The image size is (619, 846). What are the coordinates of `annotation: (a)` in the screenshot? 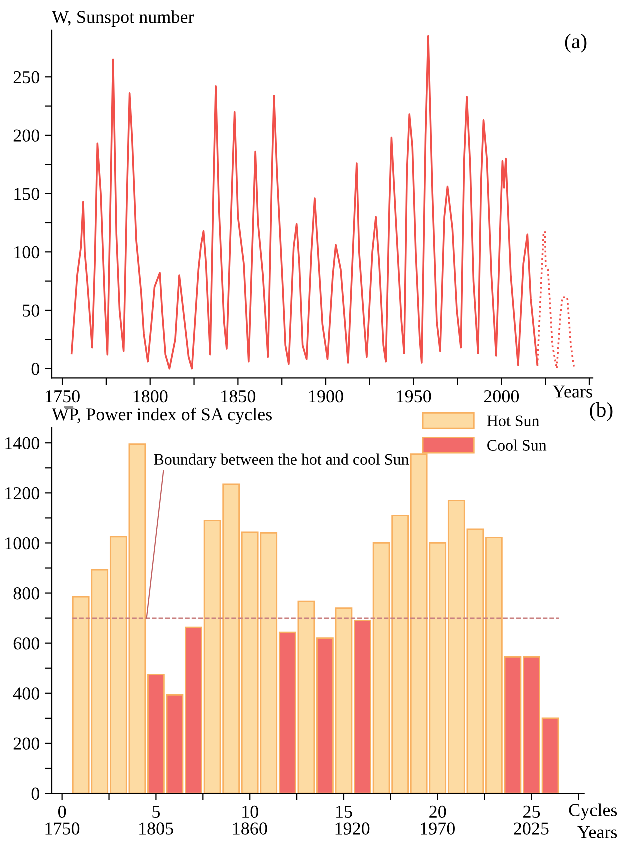 It's located at (576, 43).